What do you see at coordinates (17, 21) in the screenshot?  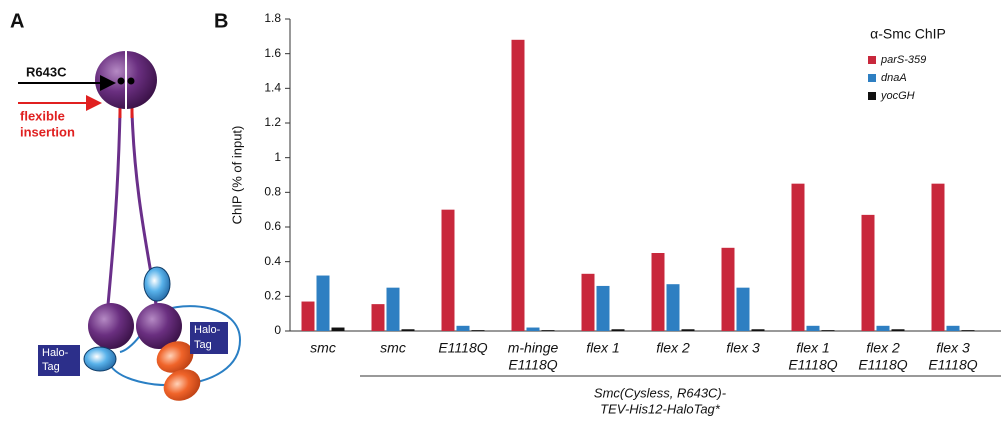 I see `panel-label: A` at bounding box center [17, 21].